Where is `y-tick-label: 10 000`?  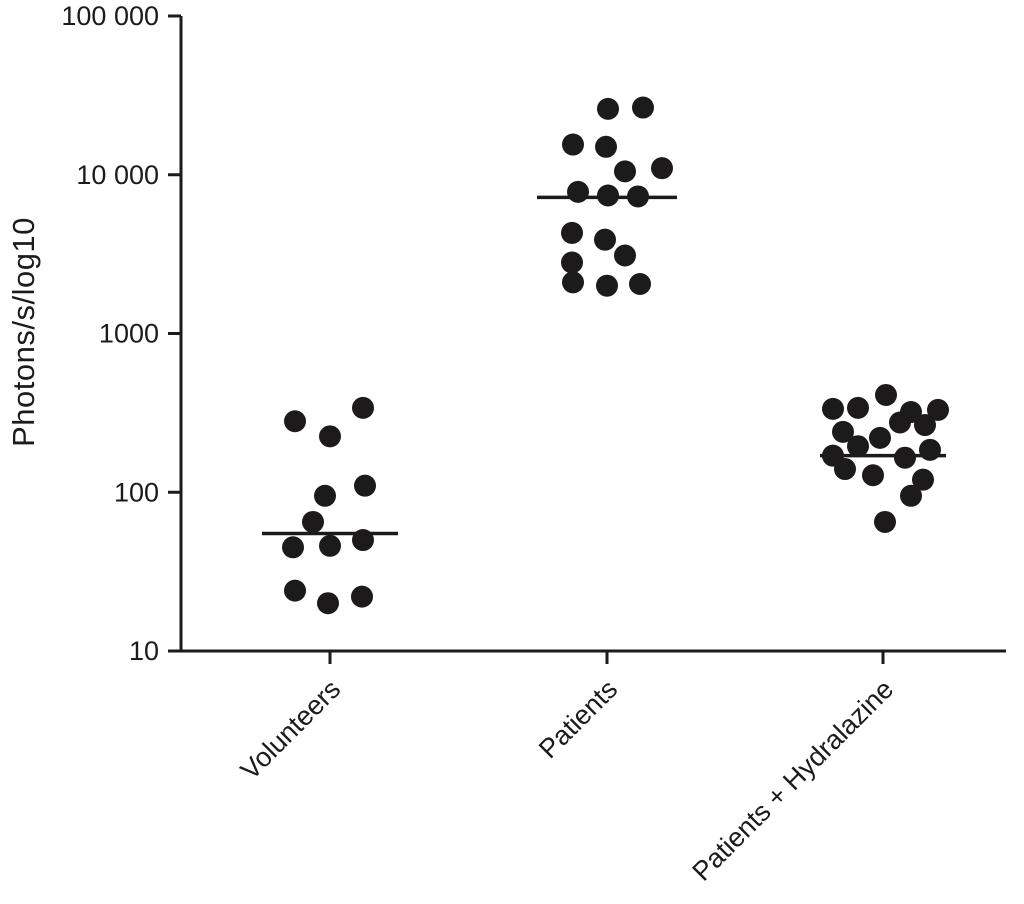
y-tick-label: 10 000 is located at coordinates (117, 175).